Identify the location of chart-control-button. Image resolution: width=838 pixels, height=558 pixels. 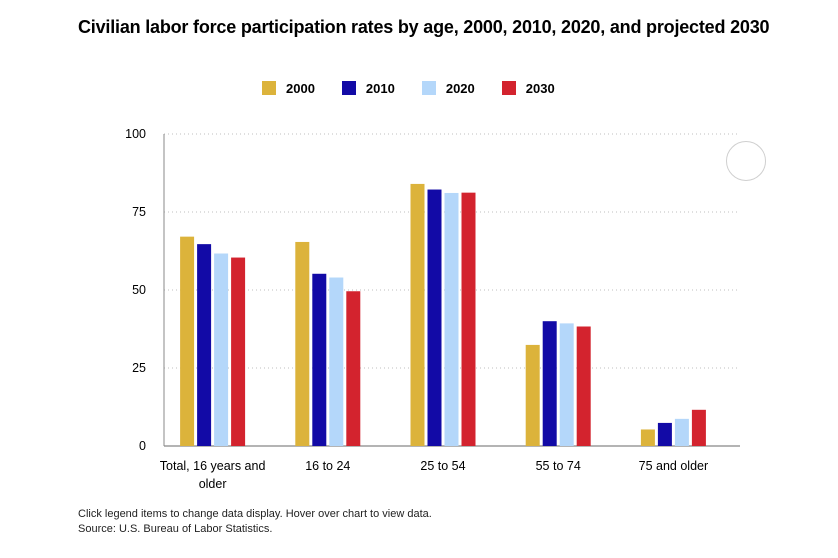
(746, 161).